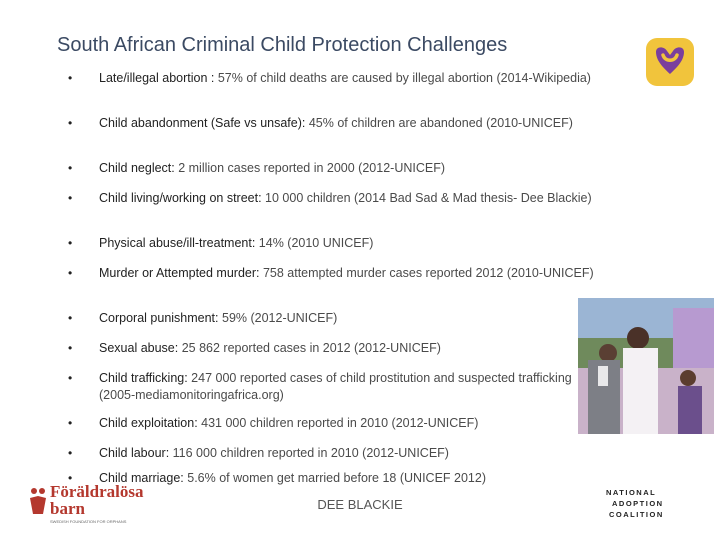  What do you see at coordinates (638, 503) in the screenshot?
I see `logo-line-adoption: ADOPTION` at bounding box center [638, 503].